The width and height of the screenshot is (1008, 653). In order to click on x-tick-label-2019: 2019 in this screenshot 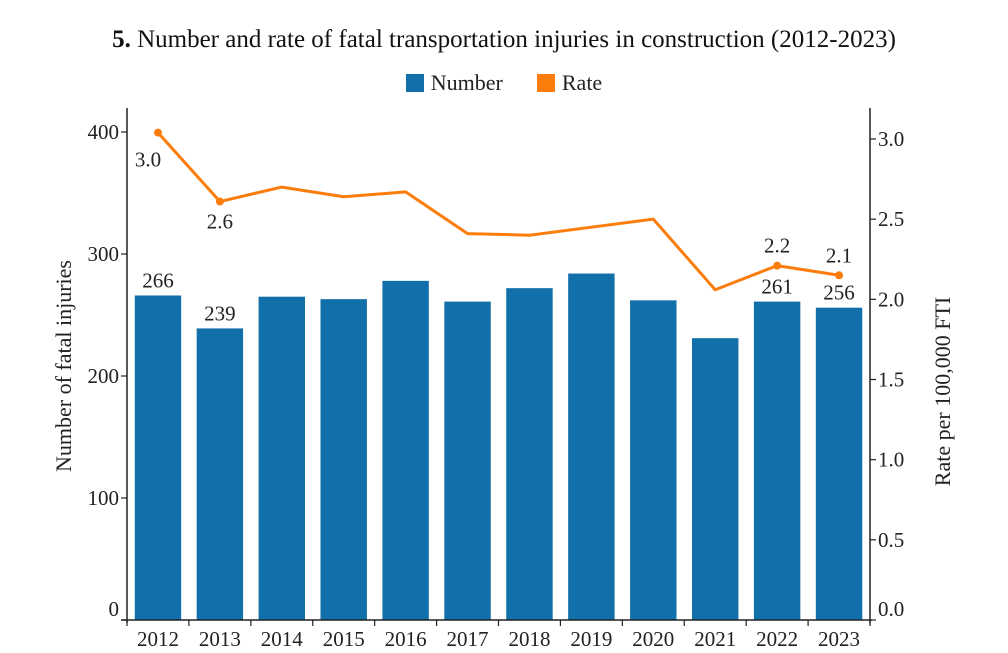, I will do `click(591, 639)`.